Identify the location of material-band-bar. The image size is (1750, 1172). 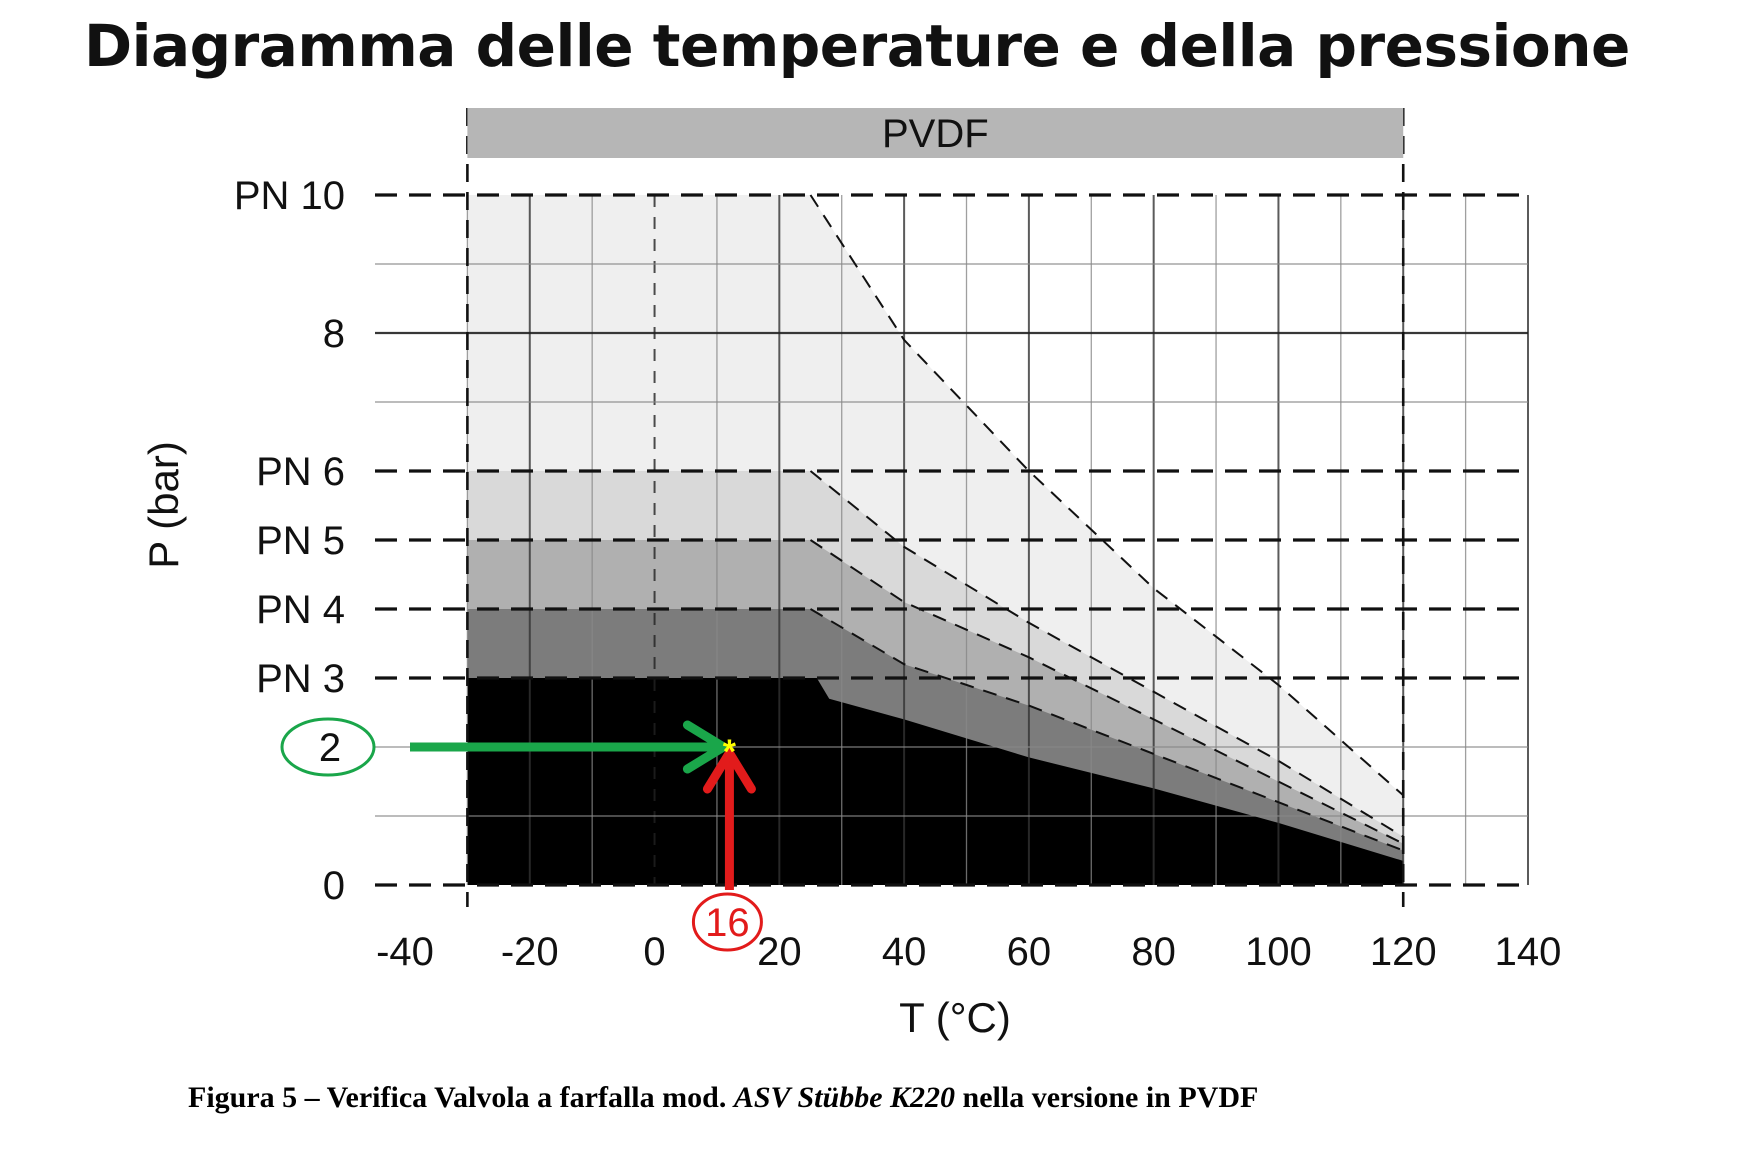
(935, 133).